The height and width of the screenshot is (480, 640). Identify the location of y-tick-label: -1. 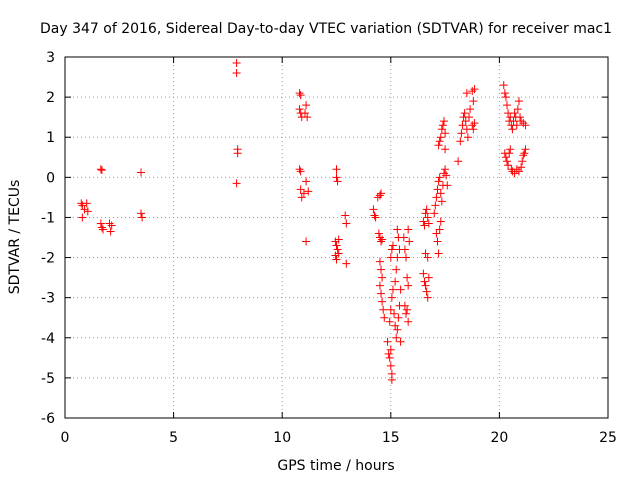
(48, 218).